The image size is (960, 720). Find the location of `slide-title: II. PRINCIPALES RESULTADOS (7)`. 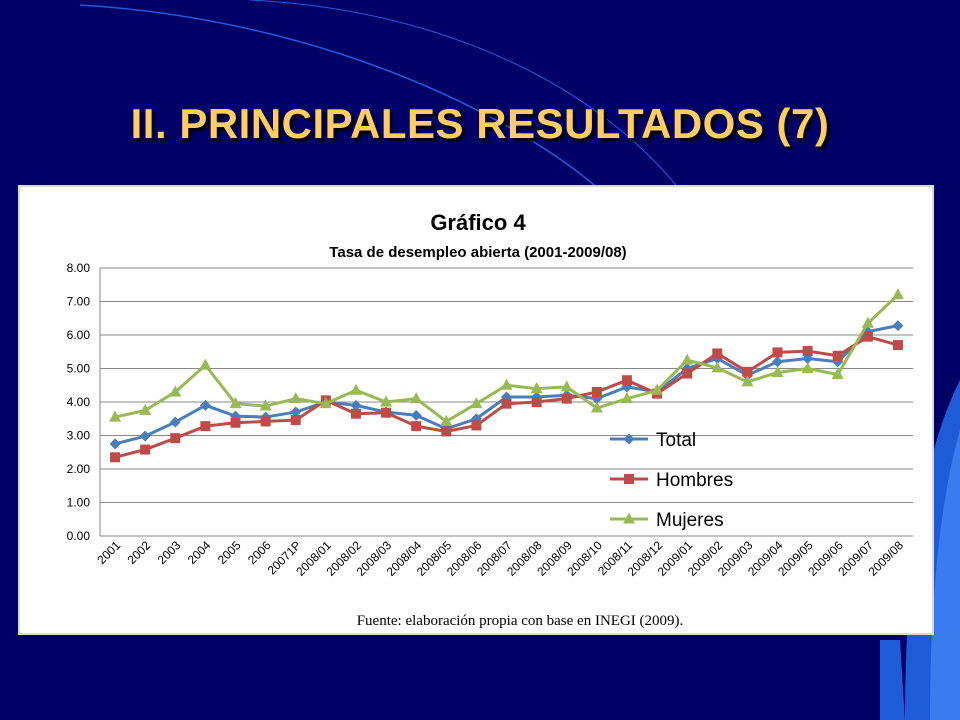

slide-title: II. PRINCIPALES RESULTADOS (7) is located at coordinates (480, 123).